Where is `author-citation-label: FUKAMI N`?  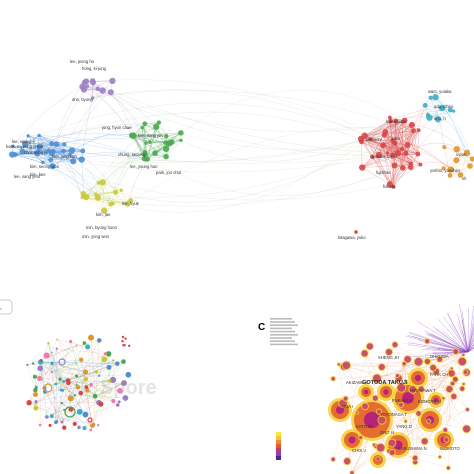
author-citation-label: FUKAMI N is located at coordinates (402, 400).